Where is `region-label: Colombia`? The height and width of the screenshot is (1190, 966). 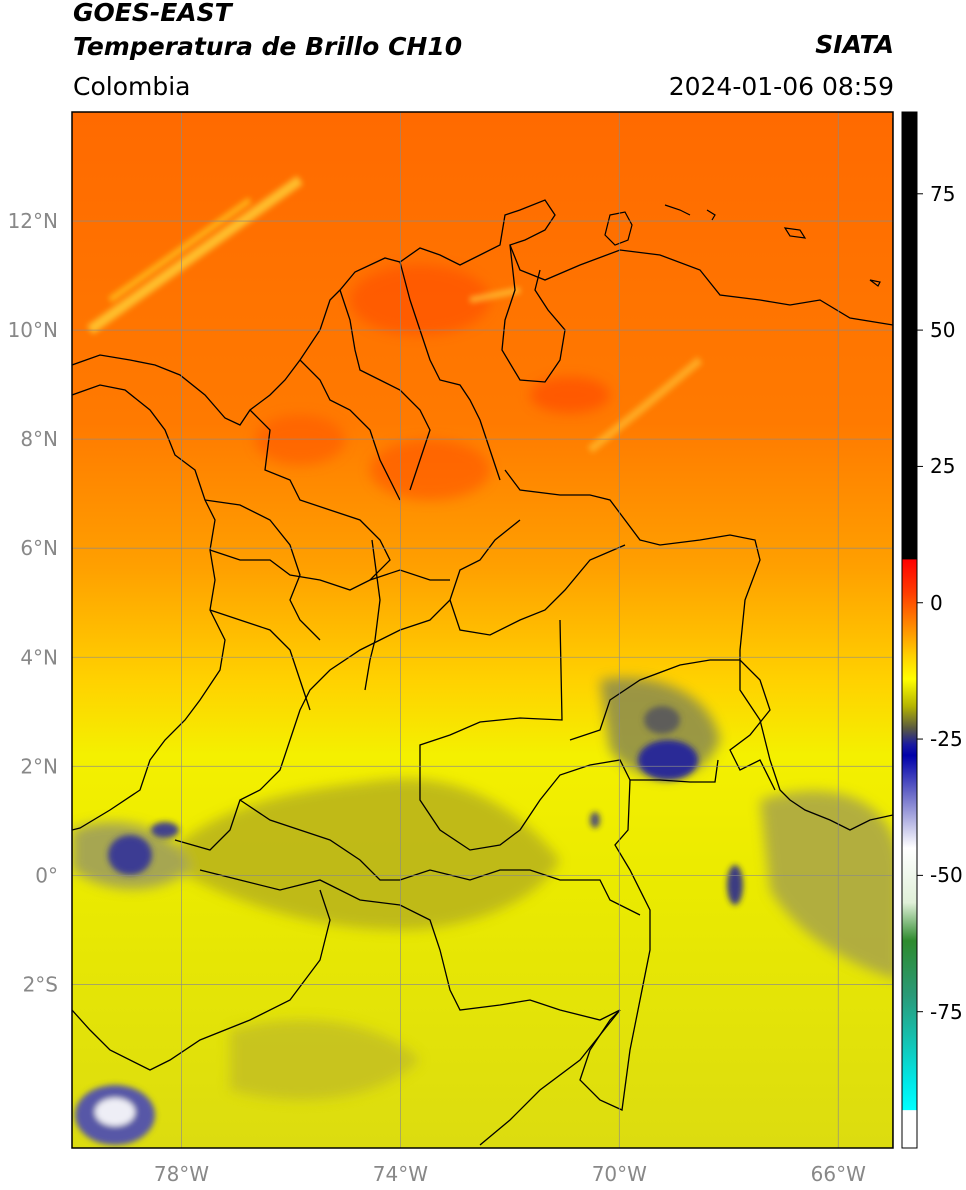
region-label: Colombia is located at coordinates (132, 86).